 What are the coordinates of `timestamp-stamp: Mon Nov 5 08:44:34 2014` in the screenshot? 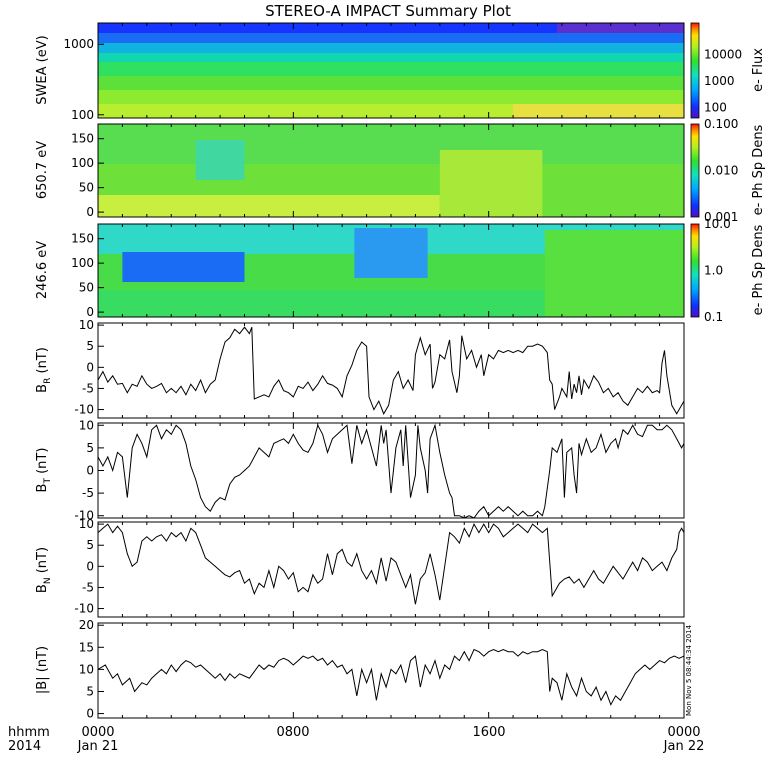 It's located at (689, 670).